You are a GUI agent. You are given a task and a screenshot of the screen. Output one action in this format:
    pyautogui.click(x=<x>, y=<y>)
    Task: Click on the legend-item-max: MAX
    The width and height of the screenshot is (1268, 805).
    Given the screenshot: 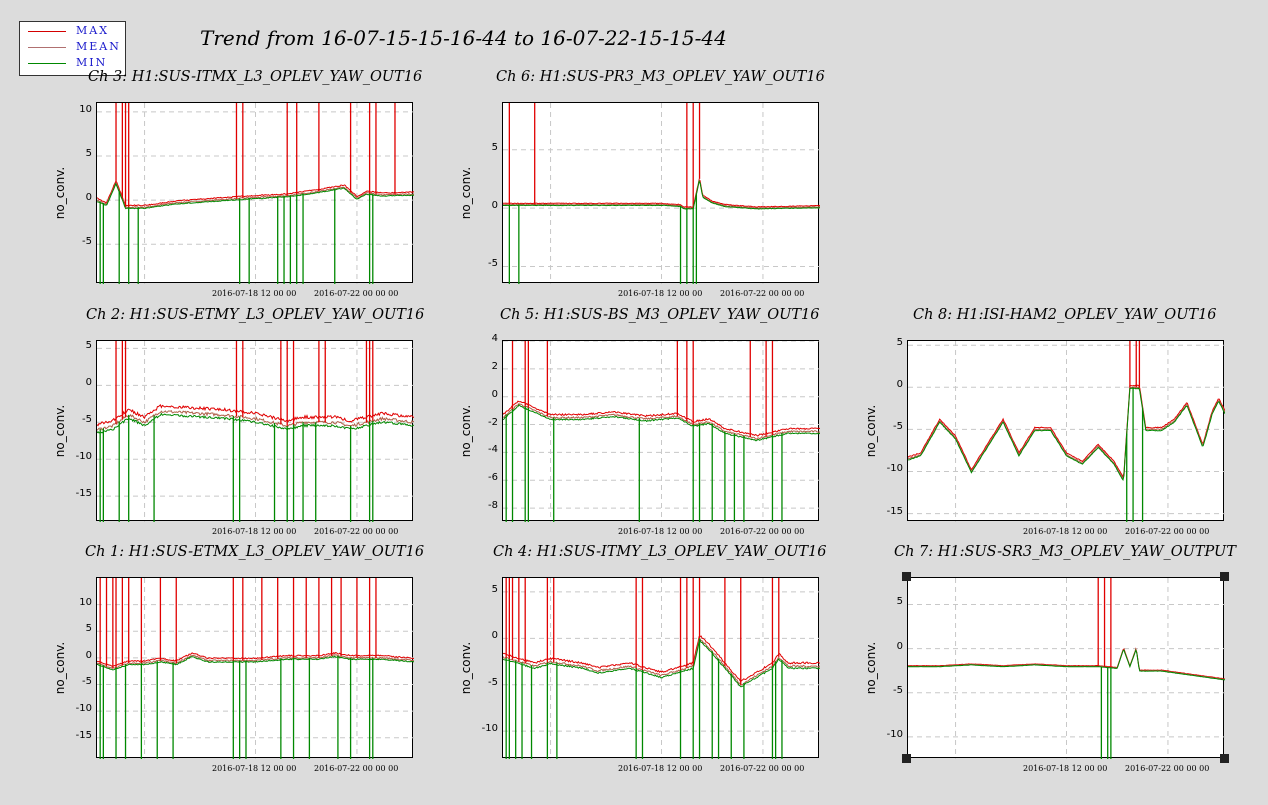 What is the action you would take?
    pyautogui.click(x=72, y=31)
    